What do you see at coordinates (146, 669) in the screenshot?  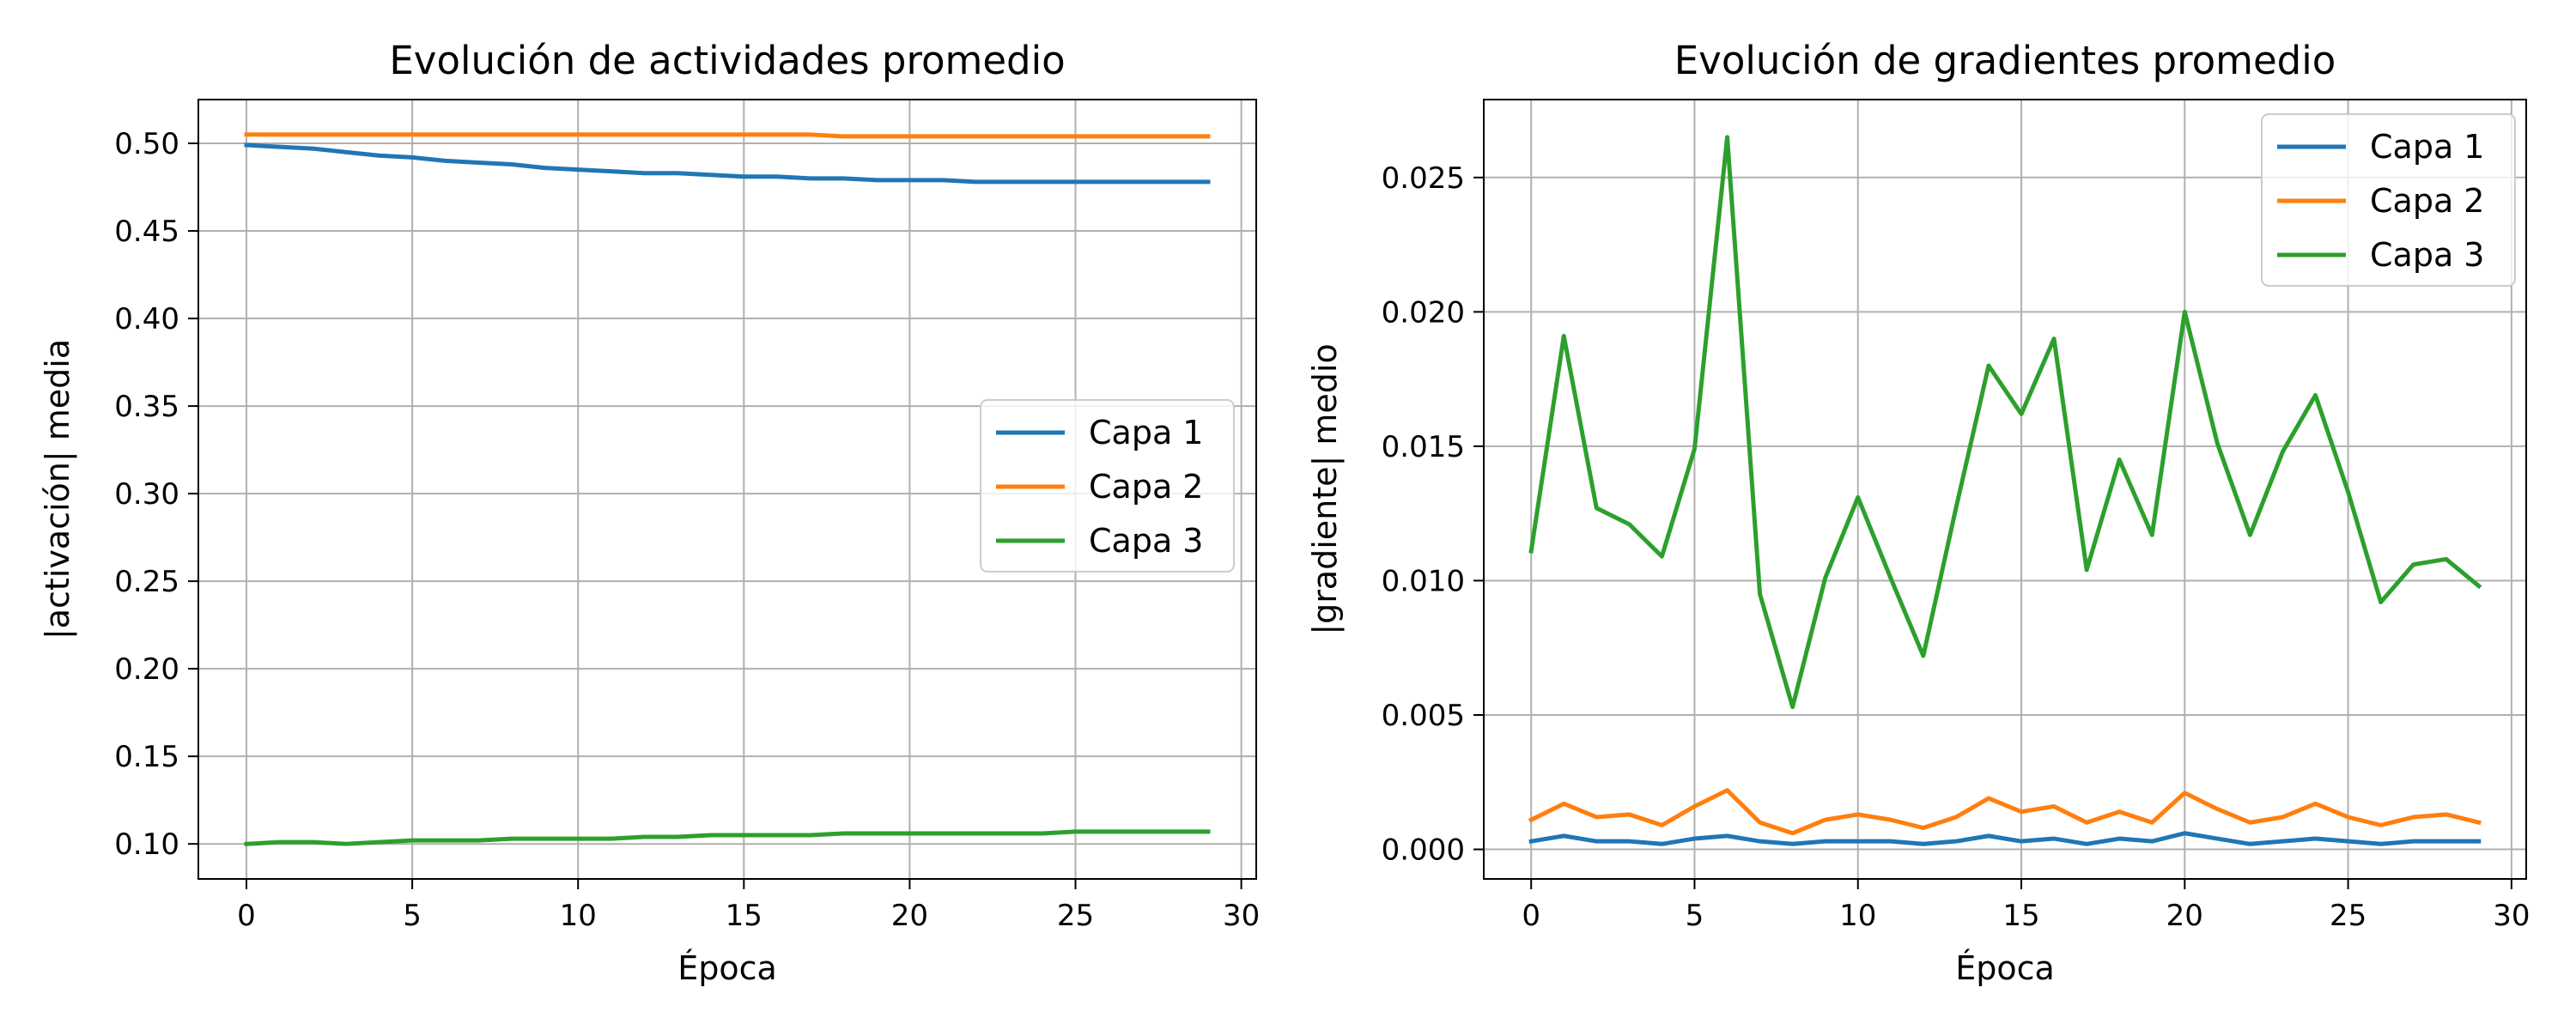 I see `y-tick-label: 0.20` at bounding box center [146, 669].